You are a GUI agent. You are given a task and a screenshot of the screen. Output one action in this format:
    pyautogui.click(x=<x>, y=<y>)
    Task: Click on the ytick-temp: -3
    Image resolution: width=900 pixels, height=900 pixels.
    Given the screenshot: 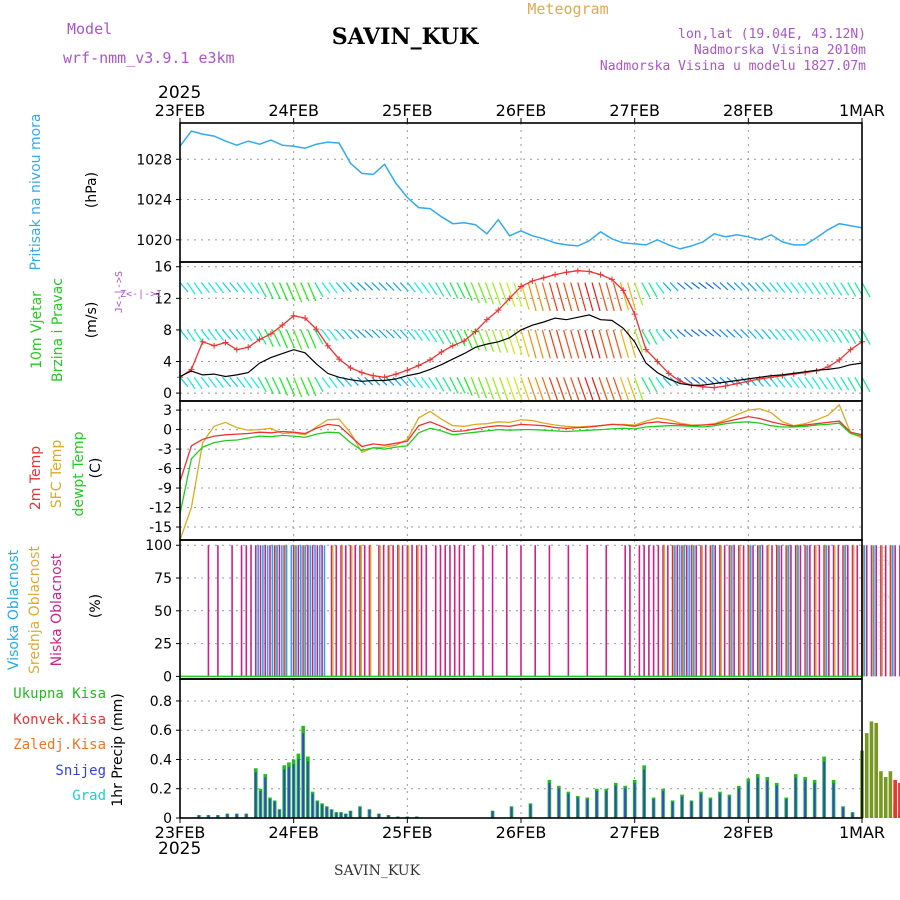 What is the action you would take?
    pyautogui.click(x=165, y=450)
    